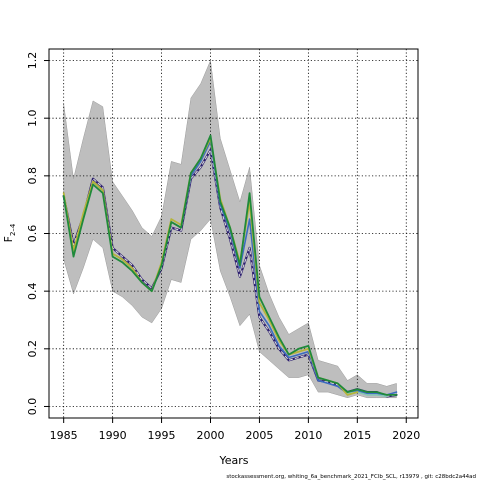 Image resolution: width=480 pixels, height=480 pixels. What do you see at coordinates (64, 435) in the screenshot?
I see `x-tick-label: 1985` at bounding box center [64, 435].